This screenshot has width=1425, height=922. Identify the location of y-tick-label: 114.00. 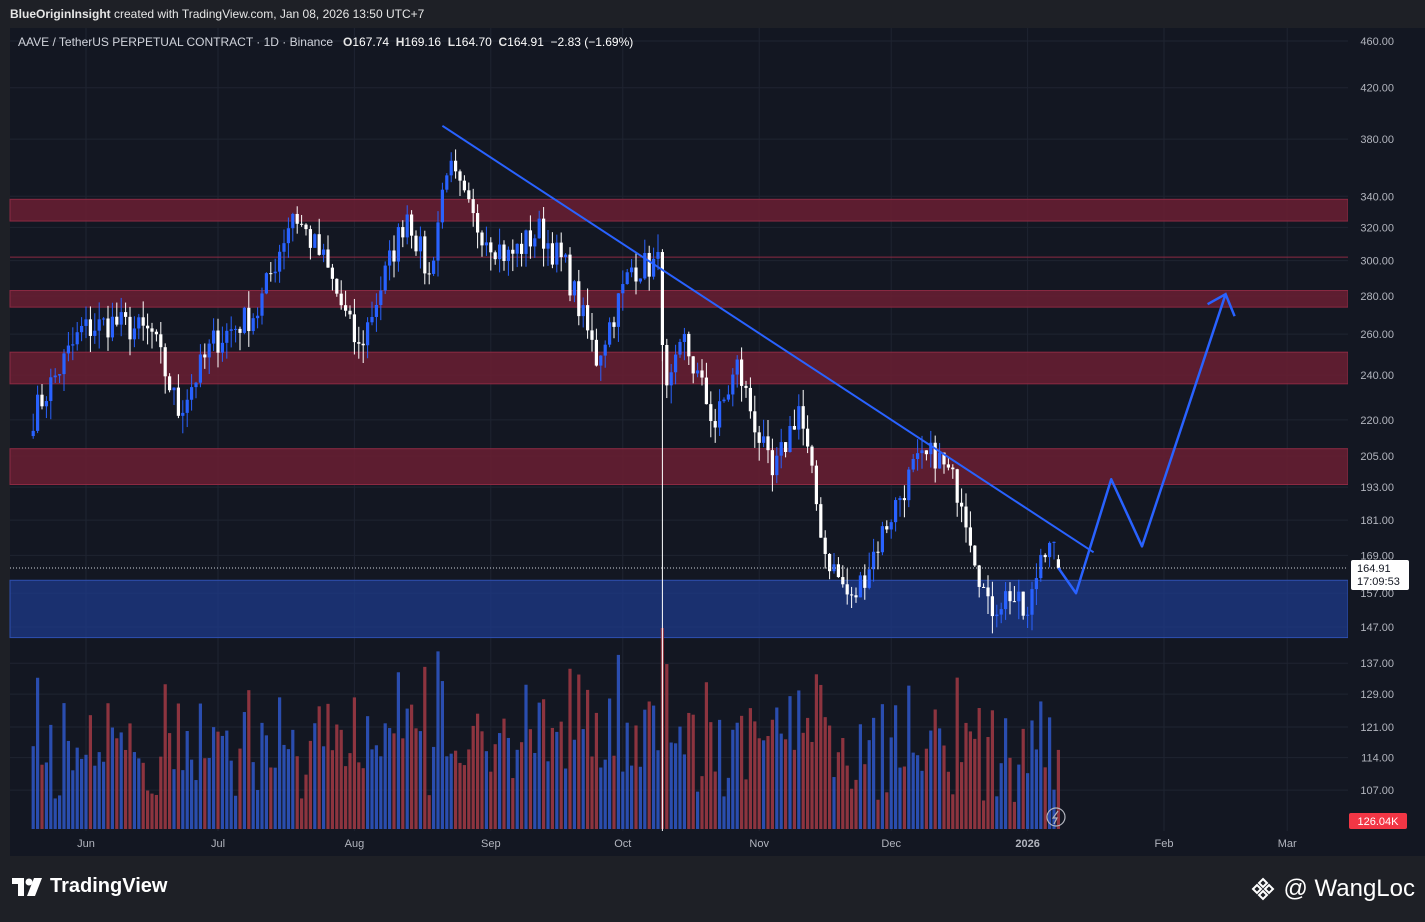
(1377, 759).